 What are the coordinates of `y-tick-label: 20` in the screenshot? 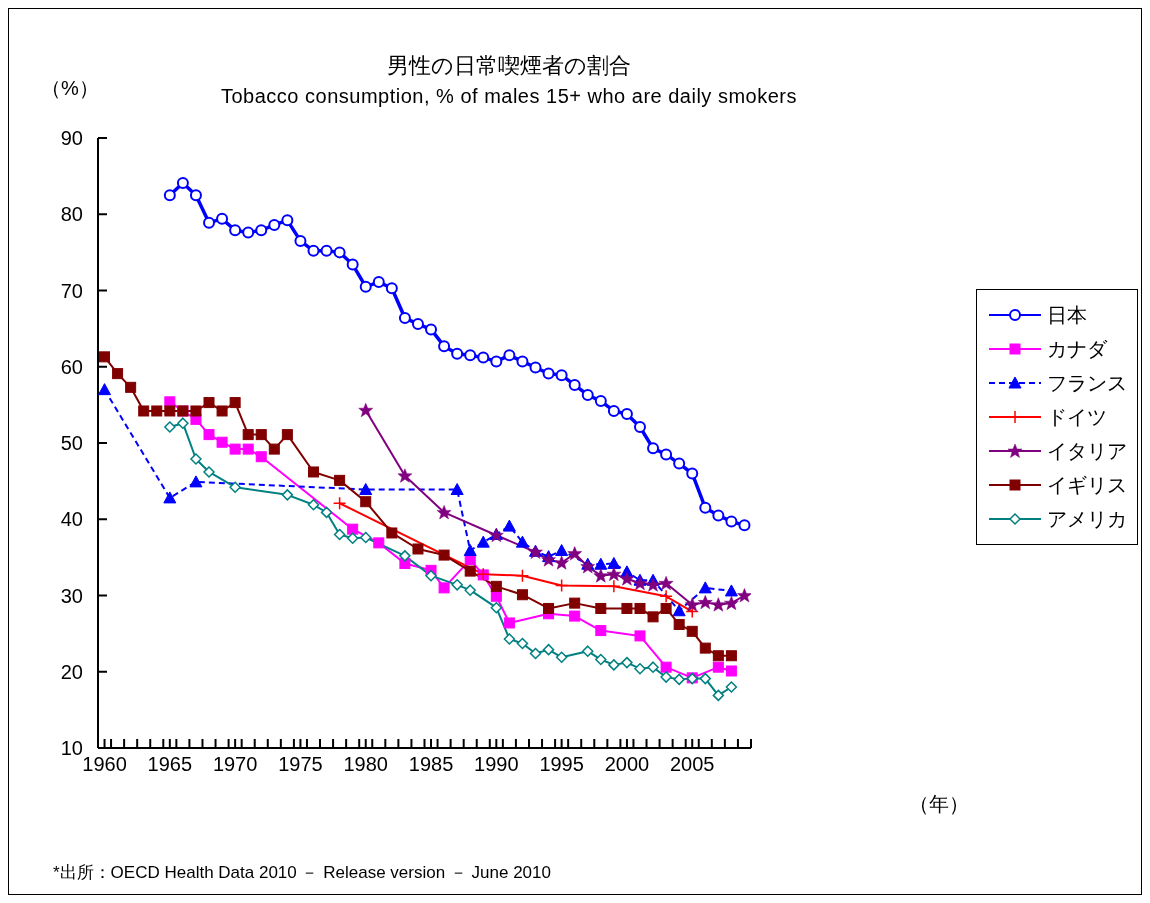 It's located at (71, 671).